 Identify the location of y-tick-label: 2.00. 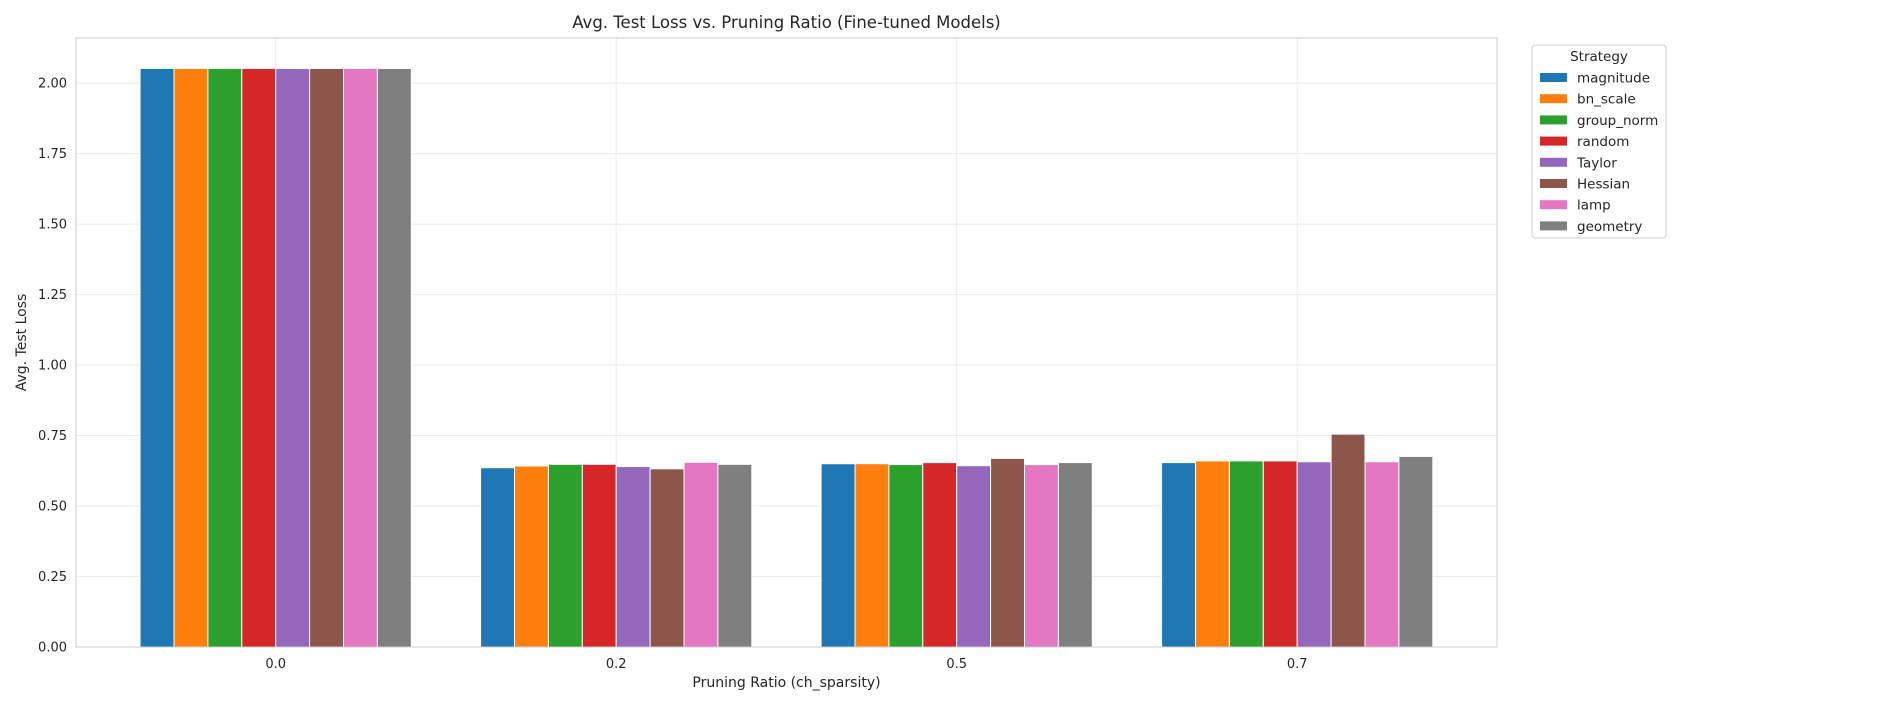
(52, 84).